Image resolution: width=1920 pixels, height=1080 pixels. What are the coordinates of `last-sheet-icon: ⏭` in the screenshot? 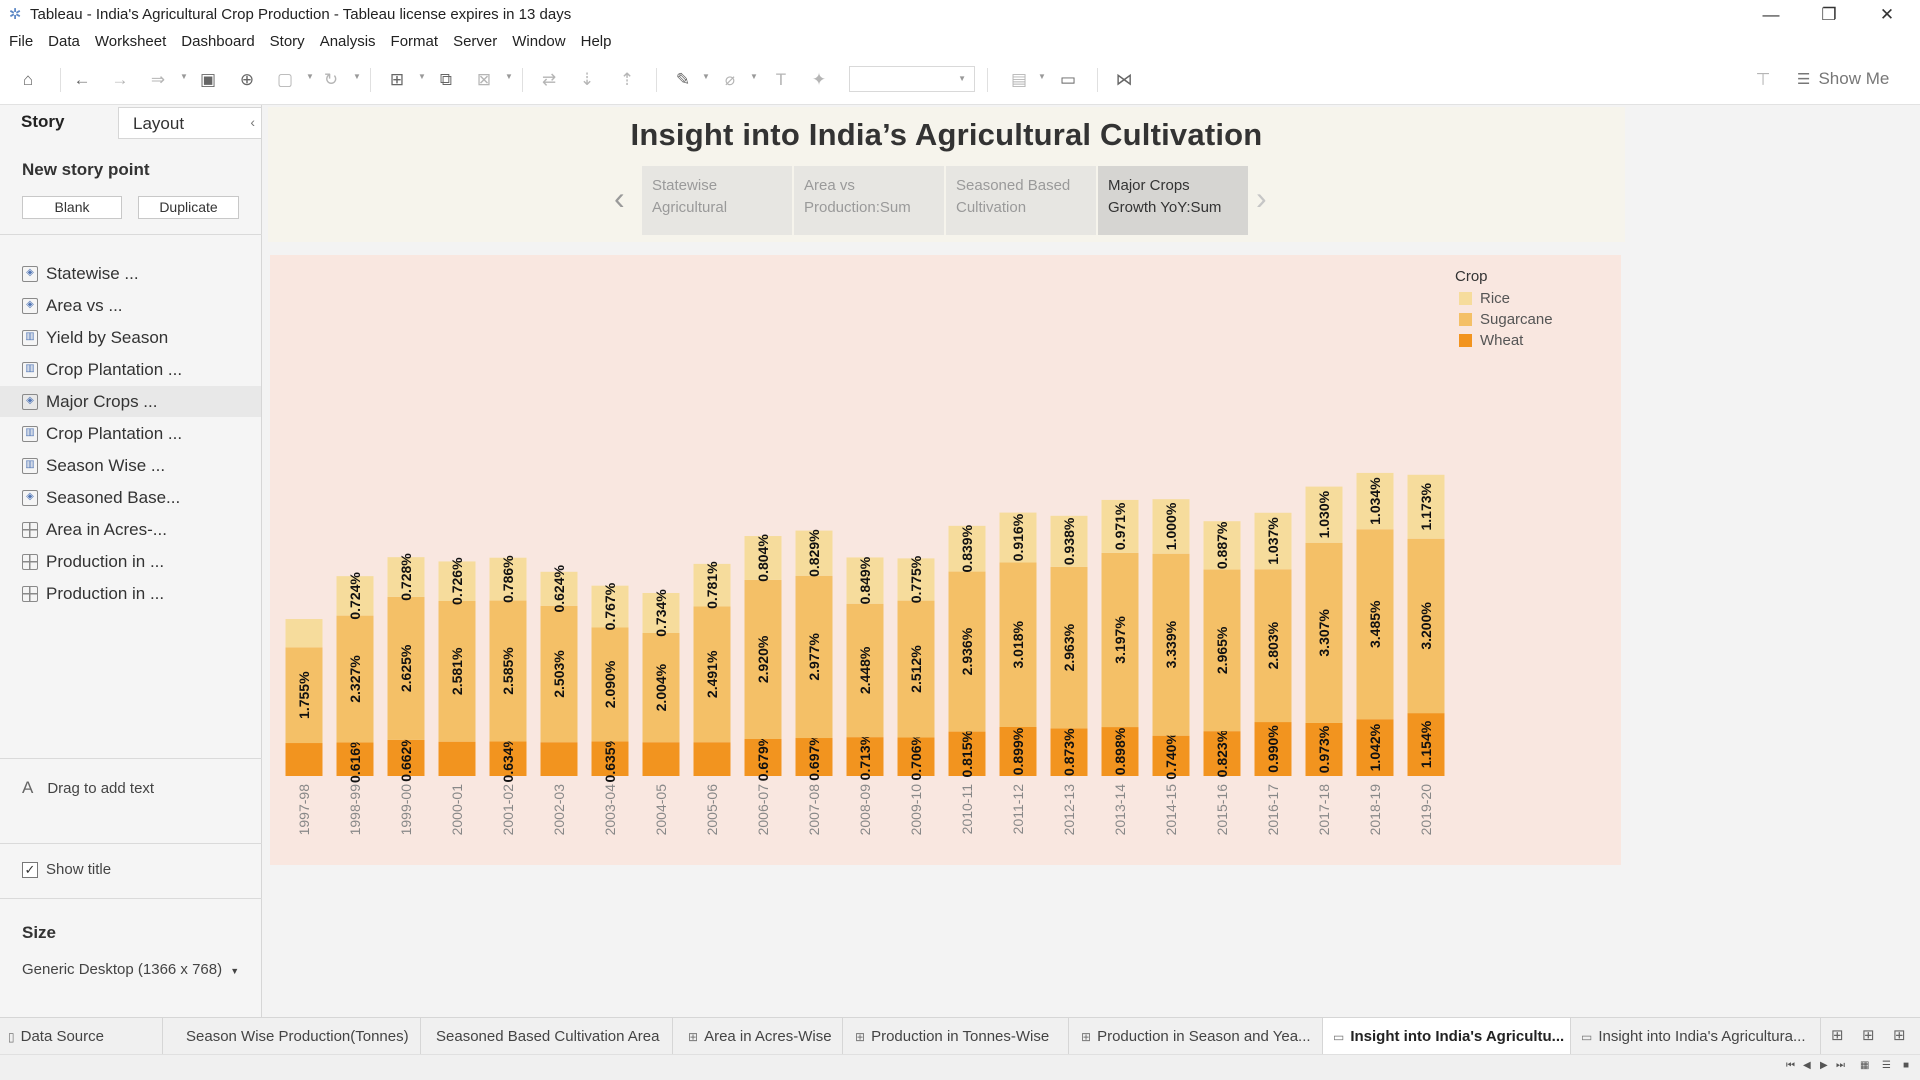 It's located at (1840, 1065).